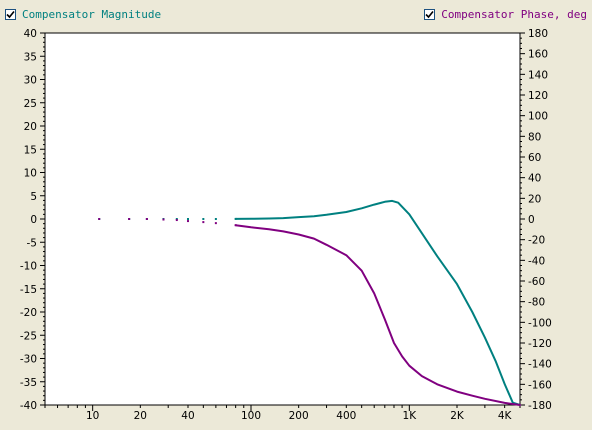 The image size is (592, 430). What do you see at coordinates (30, 174) in the screenshot?
I see `left-tick-label: 10` at bounding box center [30, 174].